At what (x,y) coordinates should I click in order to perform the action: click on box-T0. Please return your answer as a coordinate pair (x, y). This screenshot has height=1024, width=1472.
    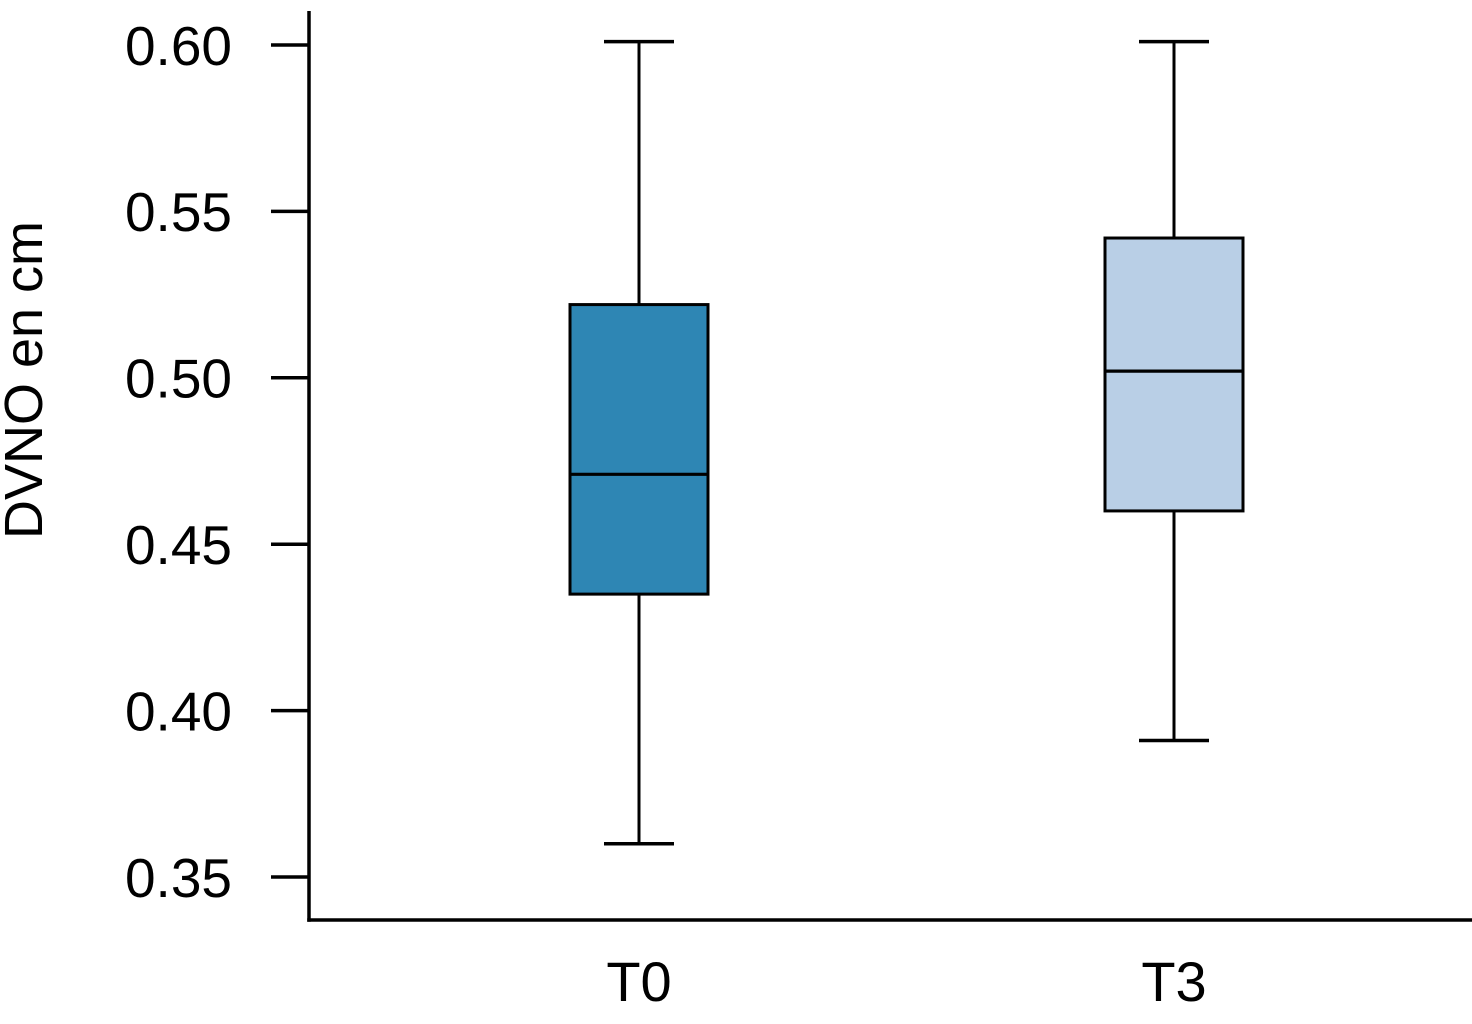
    Looking at the image, I should click on (639, 449).